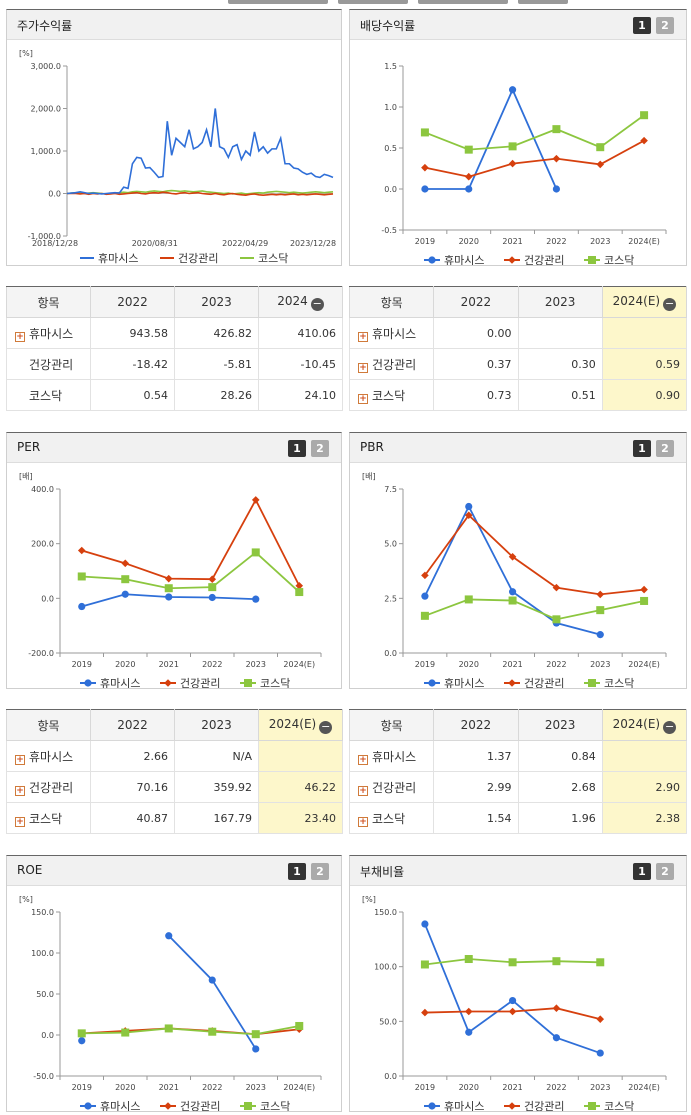 The image size is (691, 1115). Describe the element at coordinates (518, 25) in the screenshot. I see `panel-header: 배당수익률 1 2` at that location.